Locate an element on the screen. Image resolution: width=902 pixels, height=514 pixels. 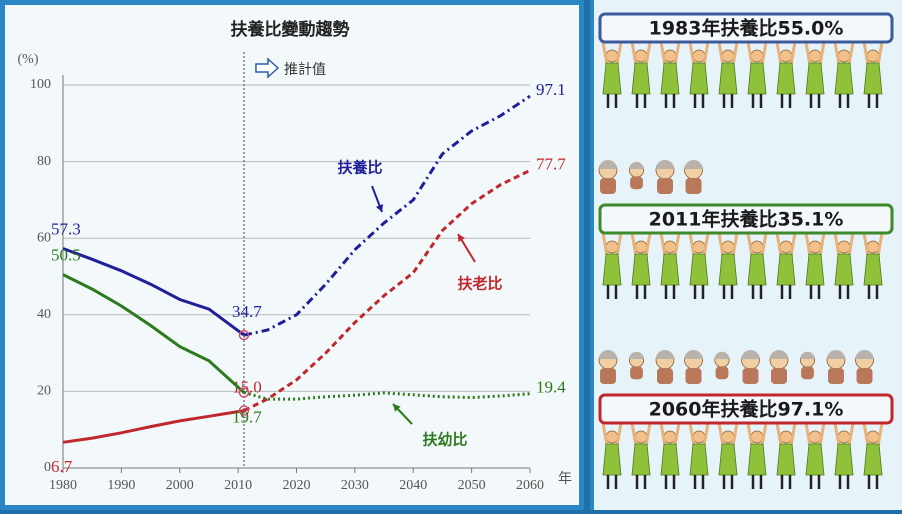
y-tick-label: 80 is located at coordinates (44, 161).